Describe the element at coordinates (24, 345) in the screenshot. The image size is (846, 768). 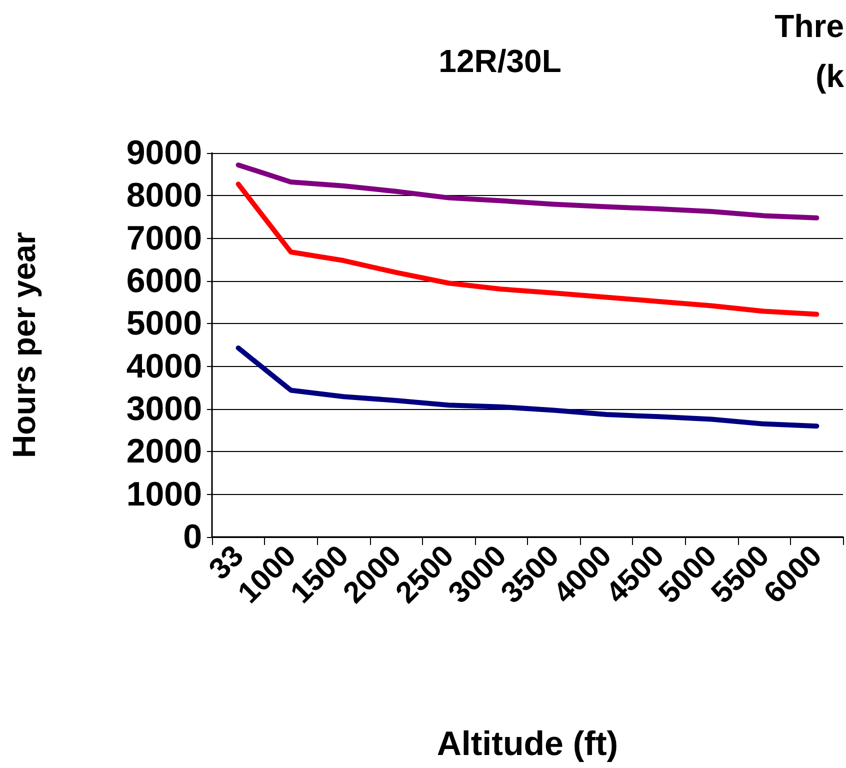
I see `y-axis-title: Hours per year` at that location.